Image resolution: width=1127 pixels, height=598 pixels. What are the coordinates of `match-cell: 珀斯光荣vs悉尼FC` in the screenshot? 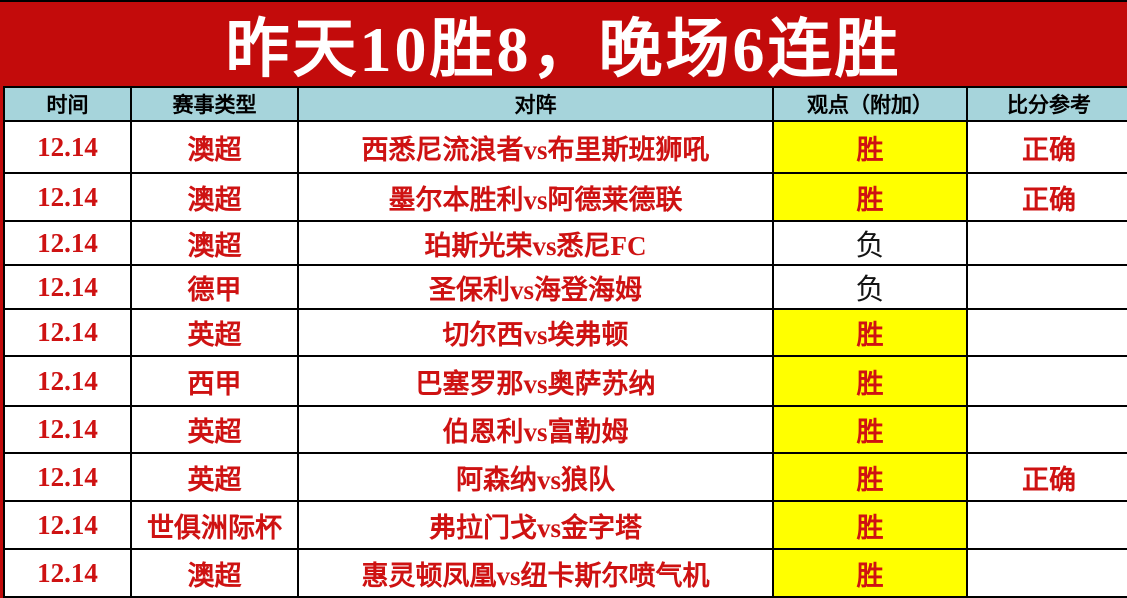 It's located at (535, 243).